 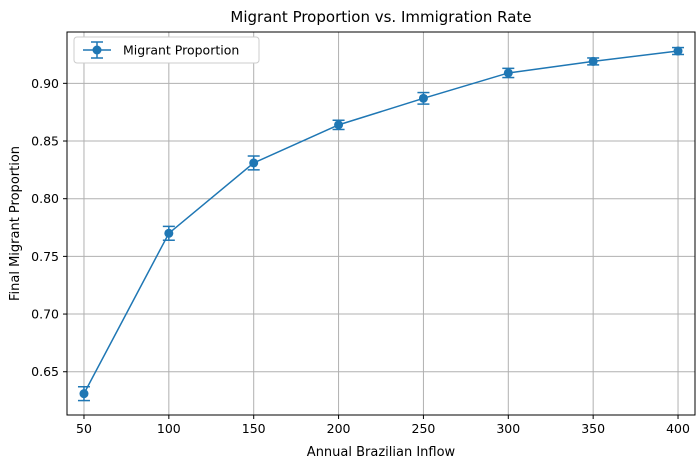 What do you see at coordinates (593, 428) in the screenshot?
I see `x-tick-label: 350` at bounding box center [593, 428].